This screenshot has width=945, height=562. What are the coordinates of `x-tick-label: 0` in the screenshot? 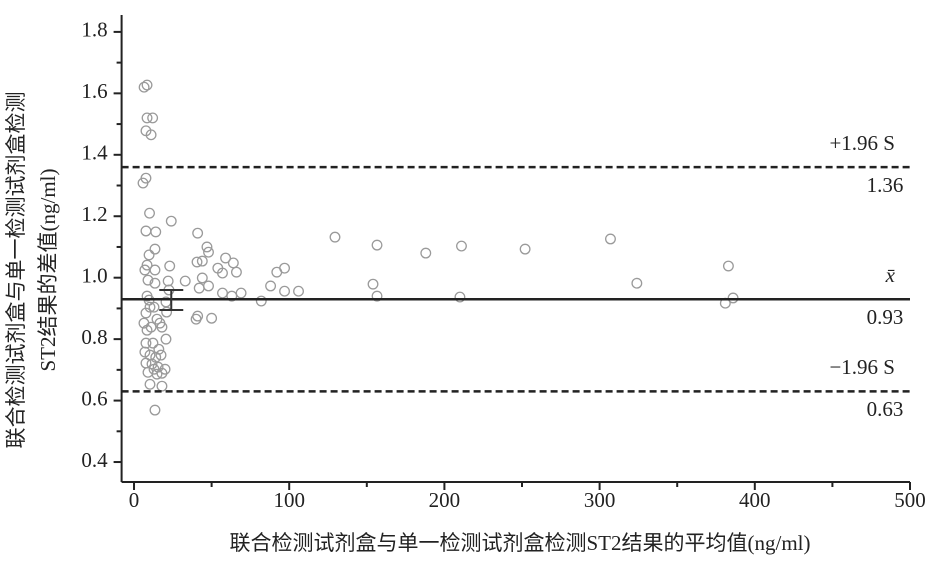 It's located at (134, 500).